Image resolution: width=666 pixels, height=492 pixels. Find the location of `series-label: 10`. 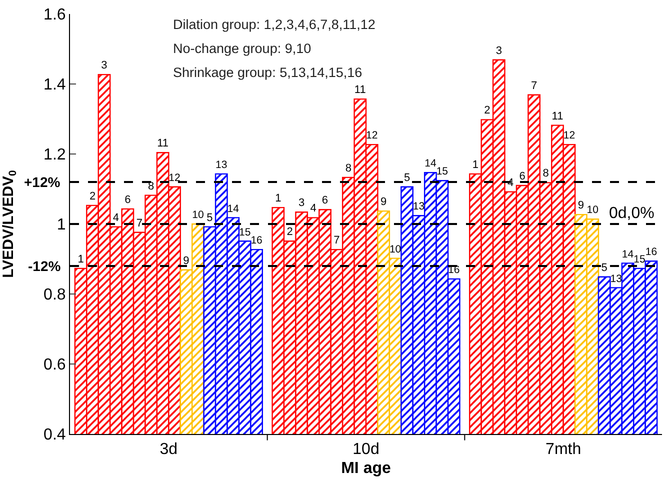

series-label: 10 is located at coordinates (198, 215).